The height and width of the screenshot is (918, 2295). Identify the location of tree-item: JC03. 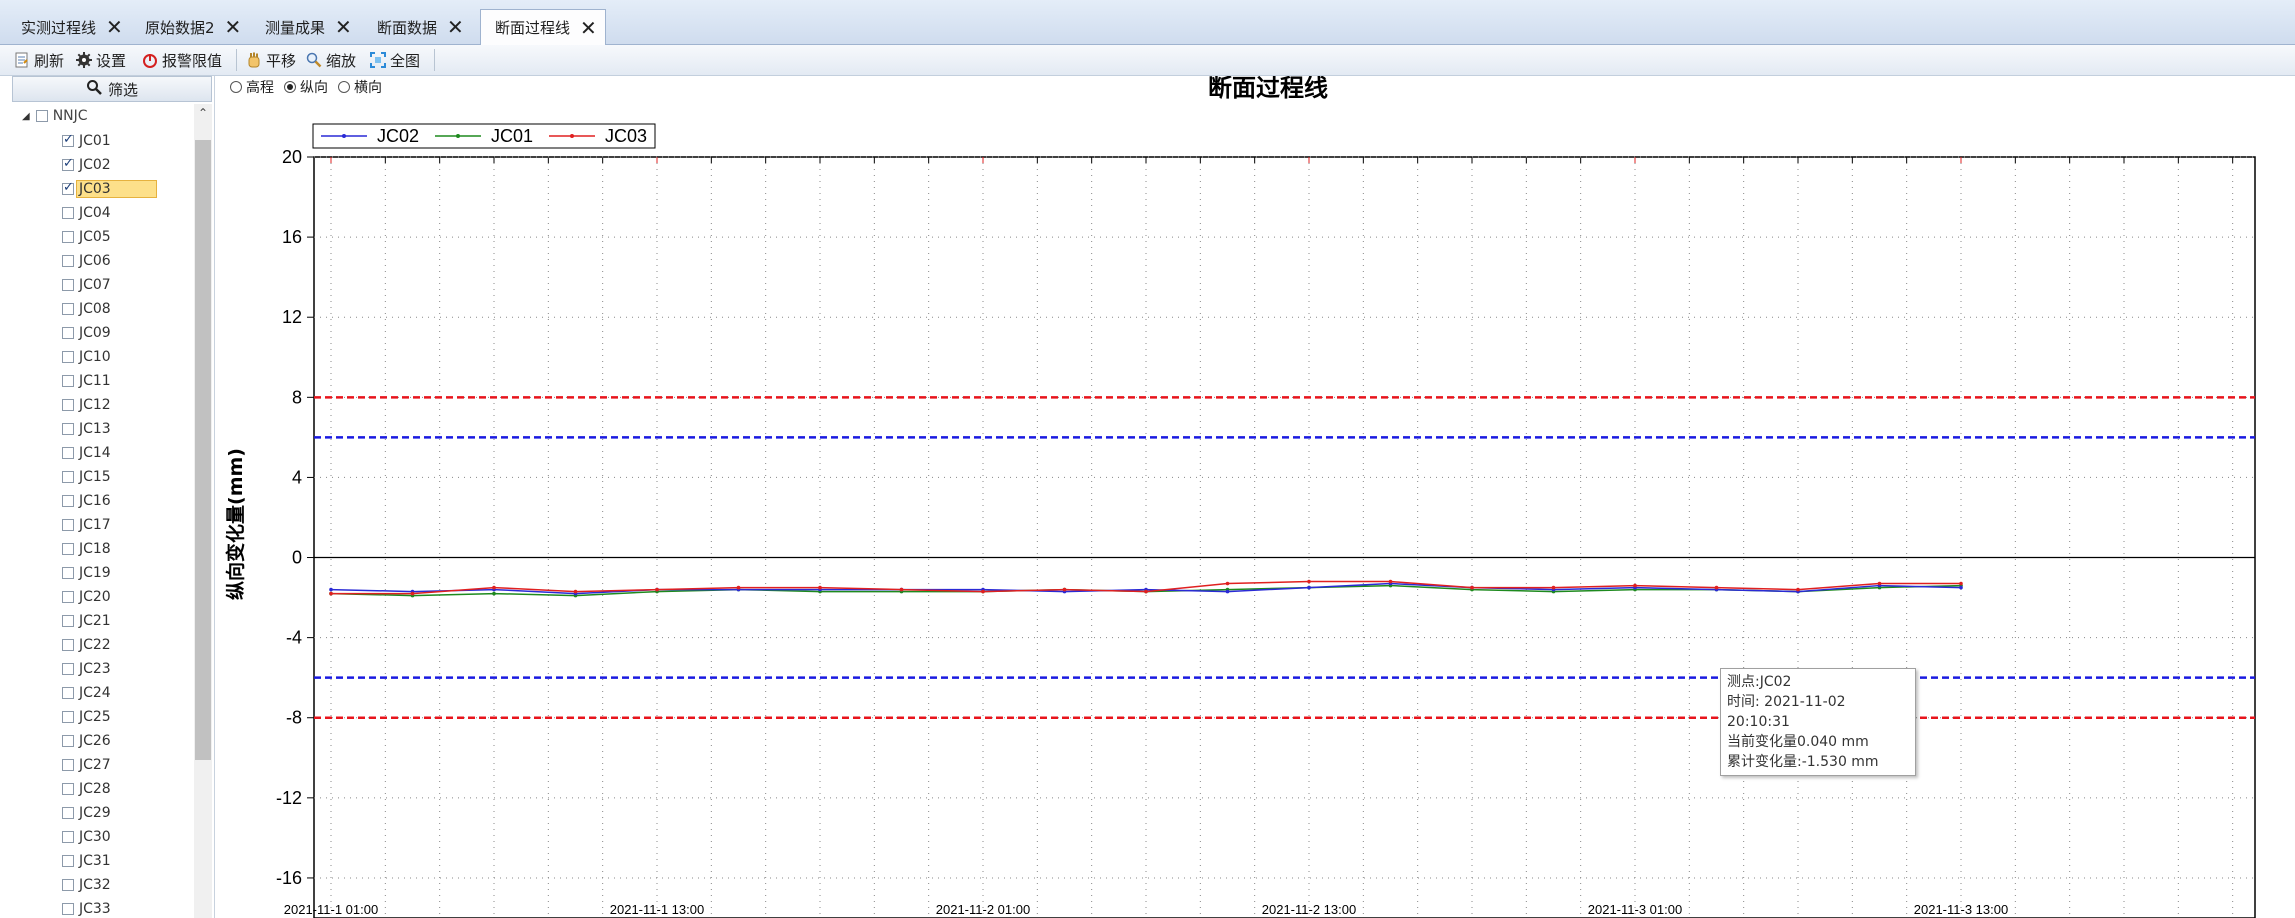
(109, 189).